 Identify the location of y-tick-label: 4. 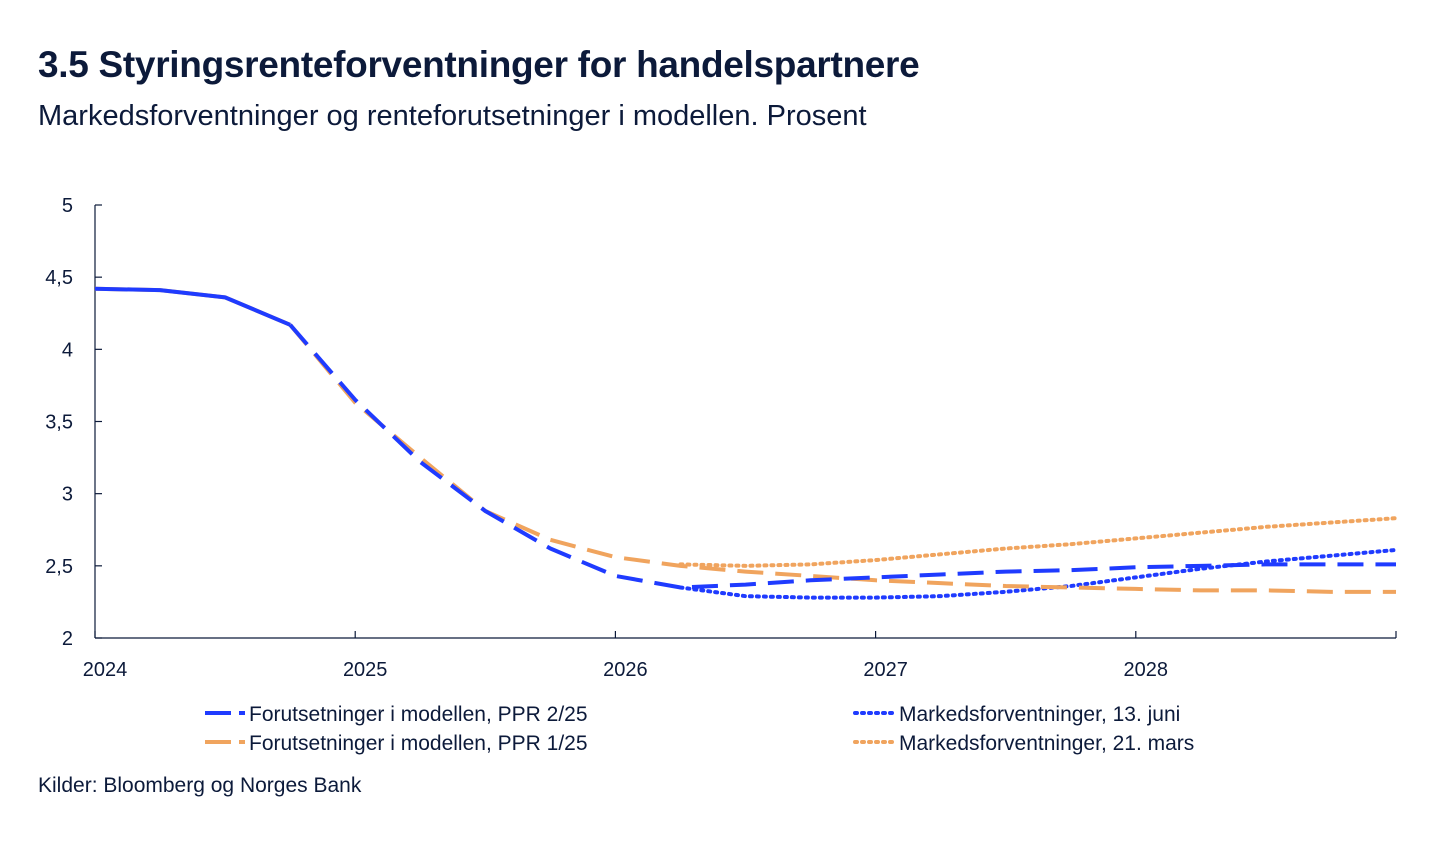
(67, 350).